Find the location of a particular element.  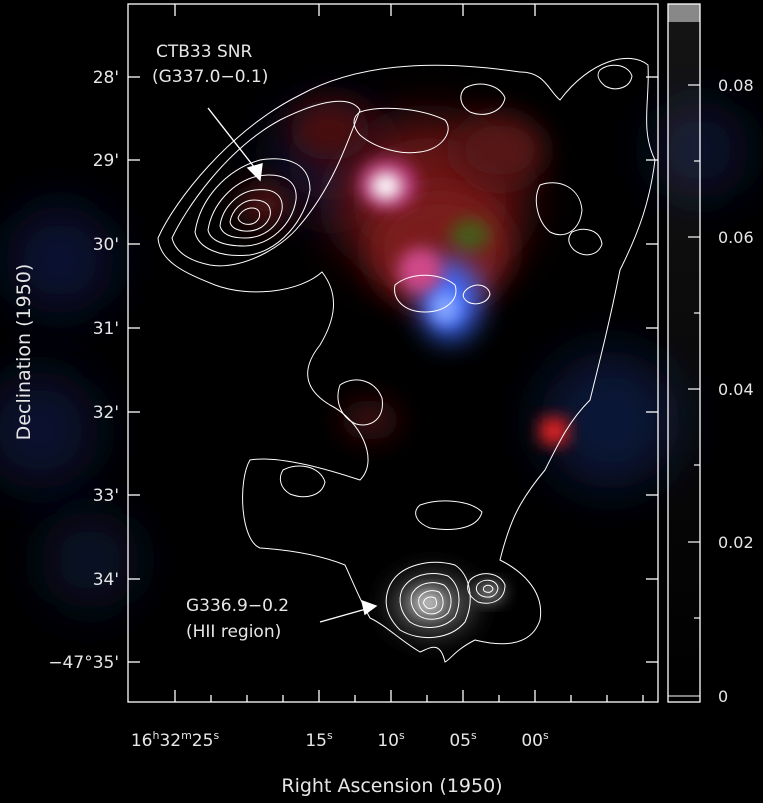

colorbar-tick-label: 0 is located at coordinates (723, 696).